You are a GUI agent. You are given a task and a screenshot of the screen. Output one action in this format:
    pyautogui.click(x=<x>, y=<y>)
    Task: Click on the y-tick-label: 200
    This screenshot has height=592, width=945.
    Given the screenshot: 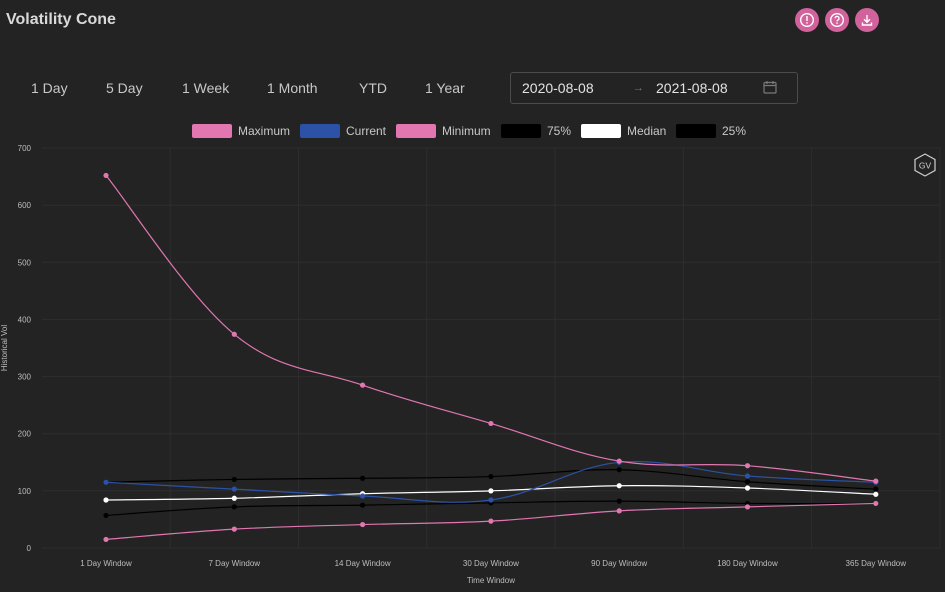 What is the action you would take?
    pyautogui.click(x=25, y=434)
    